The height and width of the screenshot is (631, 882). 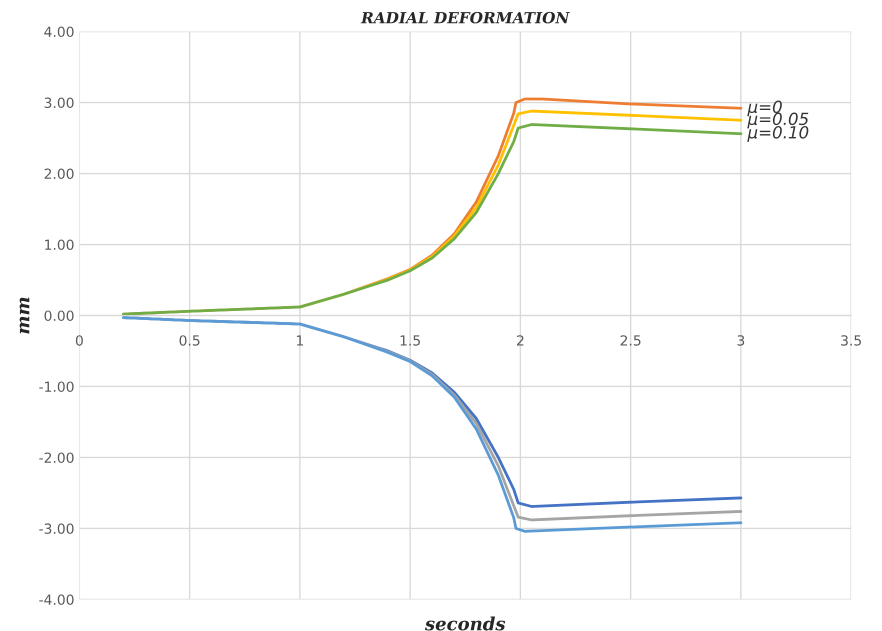 I want to click on y-tick-label: 3.00, so click(x=59, y=103).